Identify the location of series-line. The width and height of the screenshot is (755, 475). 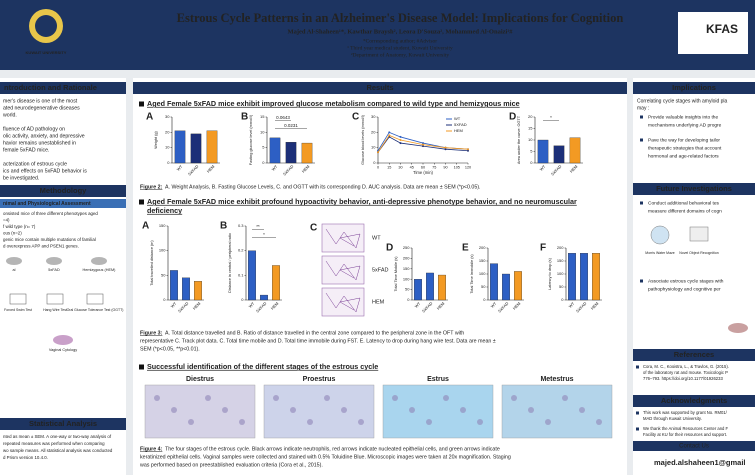
(423, 144).